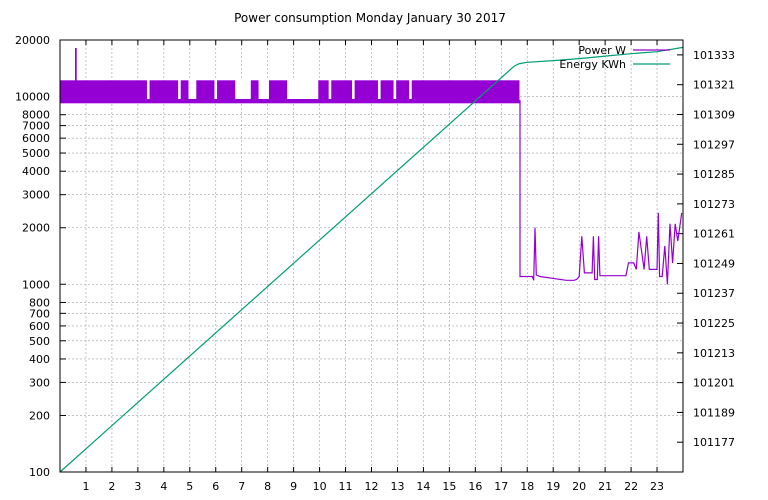 Image resolution: width=768 pixels, height=500 pixels. I want to click on x-tick-label: 7, so click(241, 486).